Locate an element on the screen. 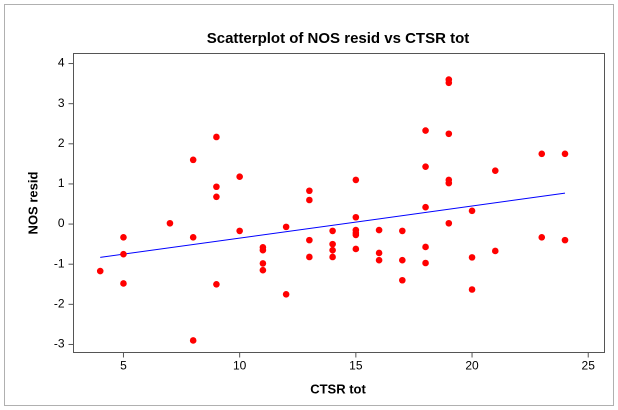  x-axis-label: CTSR tot is located at coordinates (338, 388).